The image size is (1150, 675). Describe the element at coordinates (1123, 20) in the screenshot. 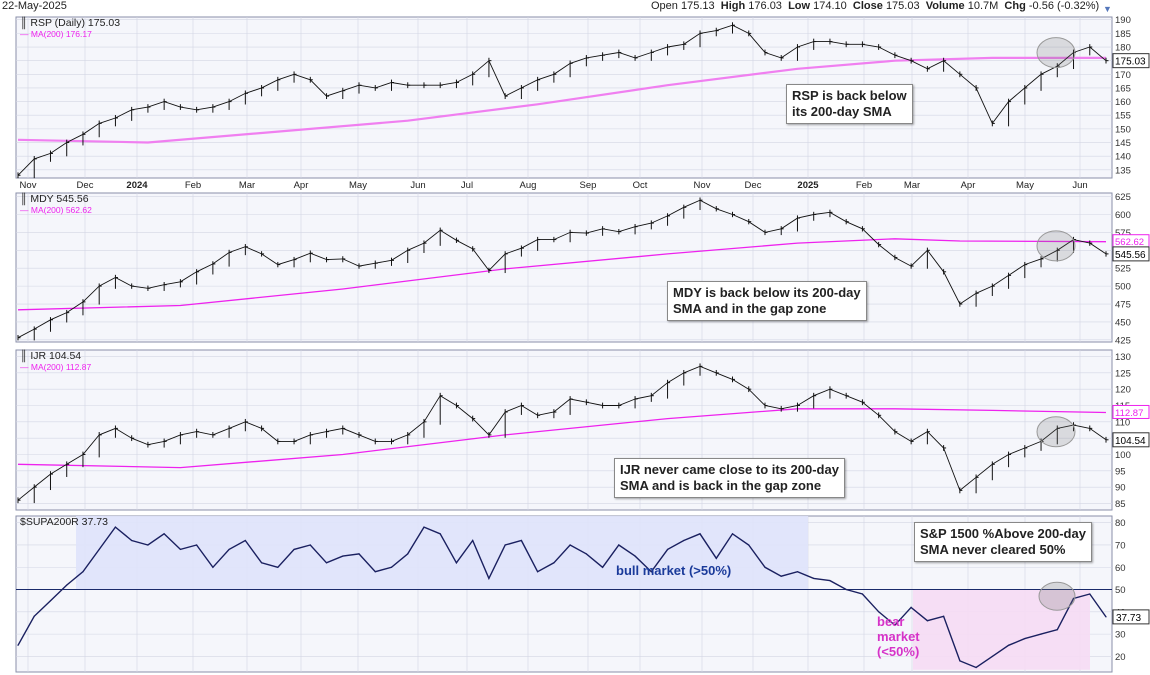

I see `y-tick-label: 190` at that location.